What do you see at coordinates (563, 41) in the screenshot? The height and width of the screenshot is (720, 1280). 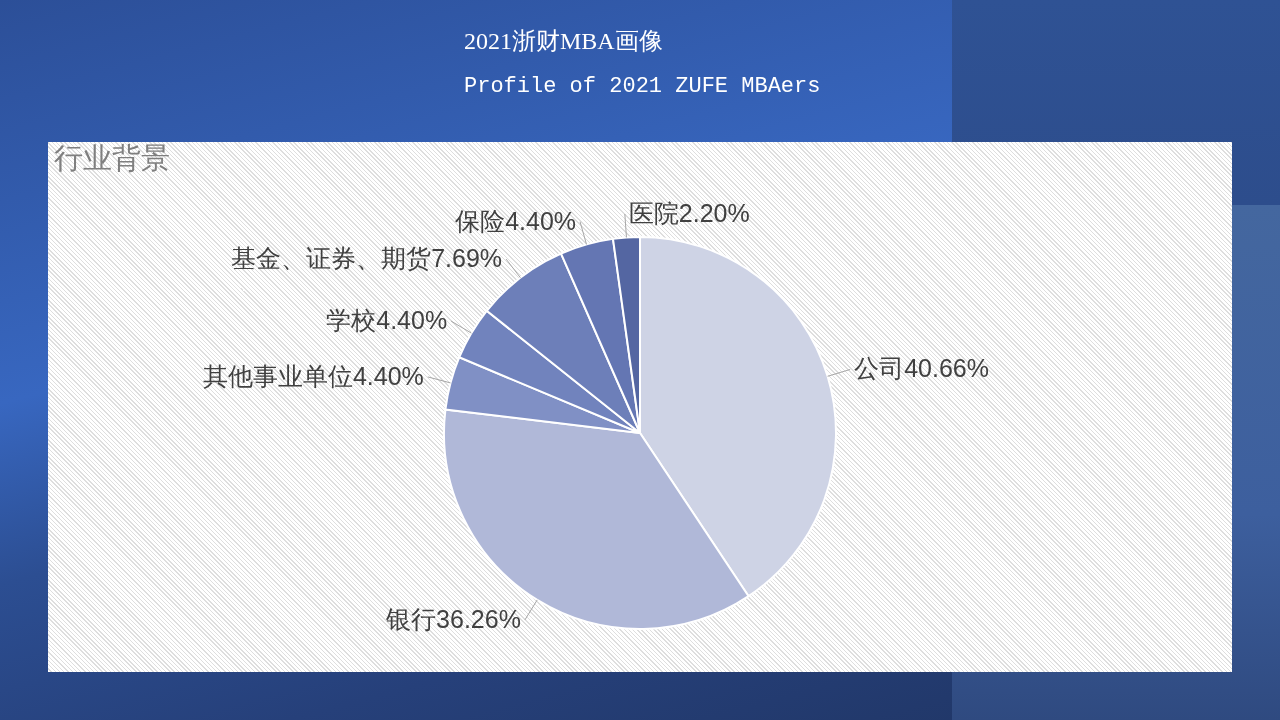 I see `text: 2021浙财MBA画像` at bounding box center [563, 41].